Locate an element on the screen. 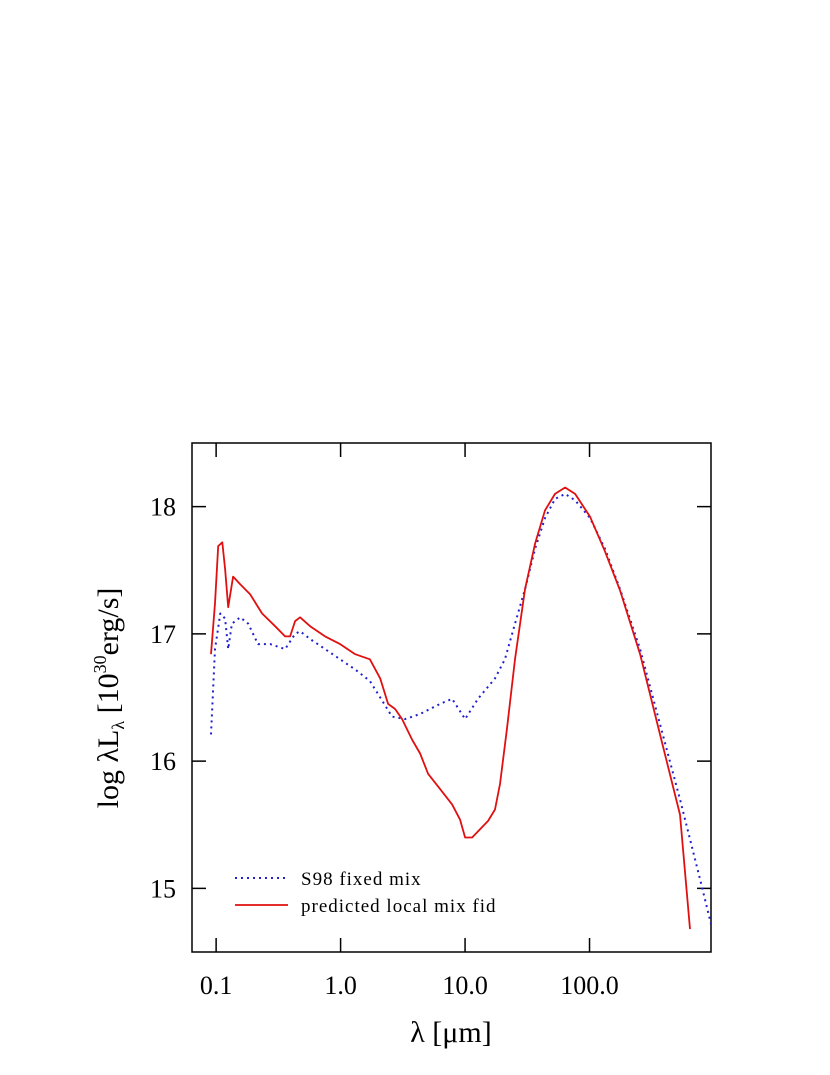 Image resolution: width=830 pixels, height=1075 pixels. y-label-mid: [10 is located at coordinates (108, 697).